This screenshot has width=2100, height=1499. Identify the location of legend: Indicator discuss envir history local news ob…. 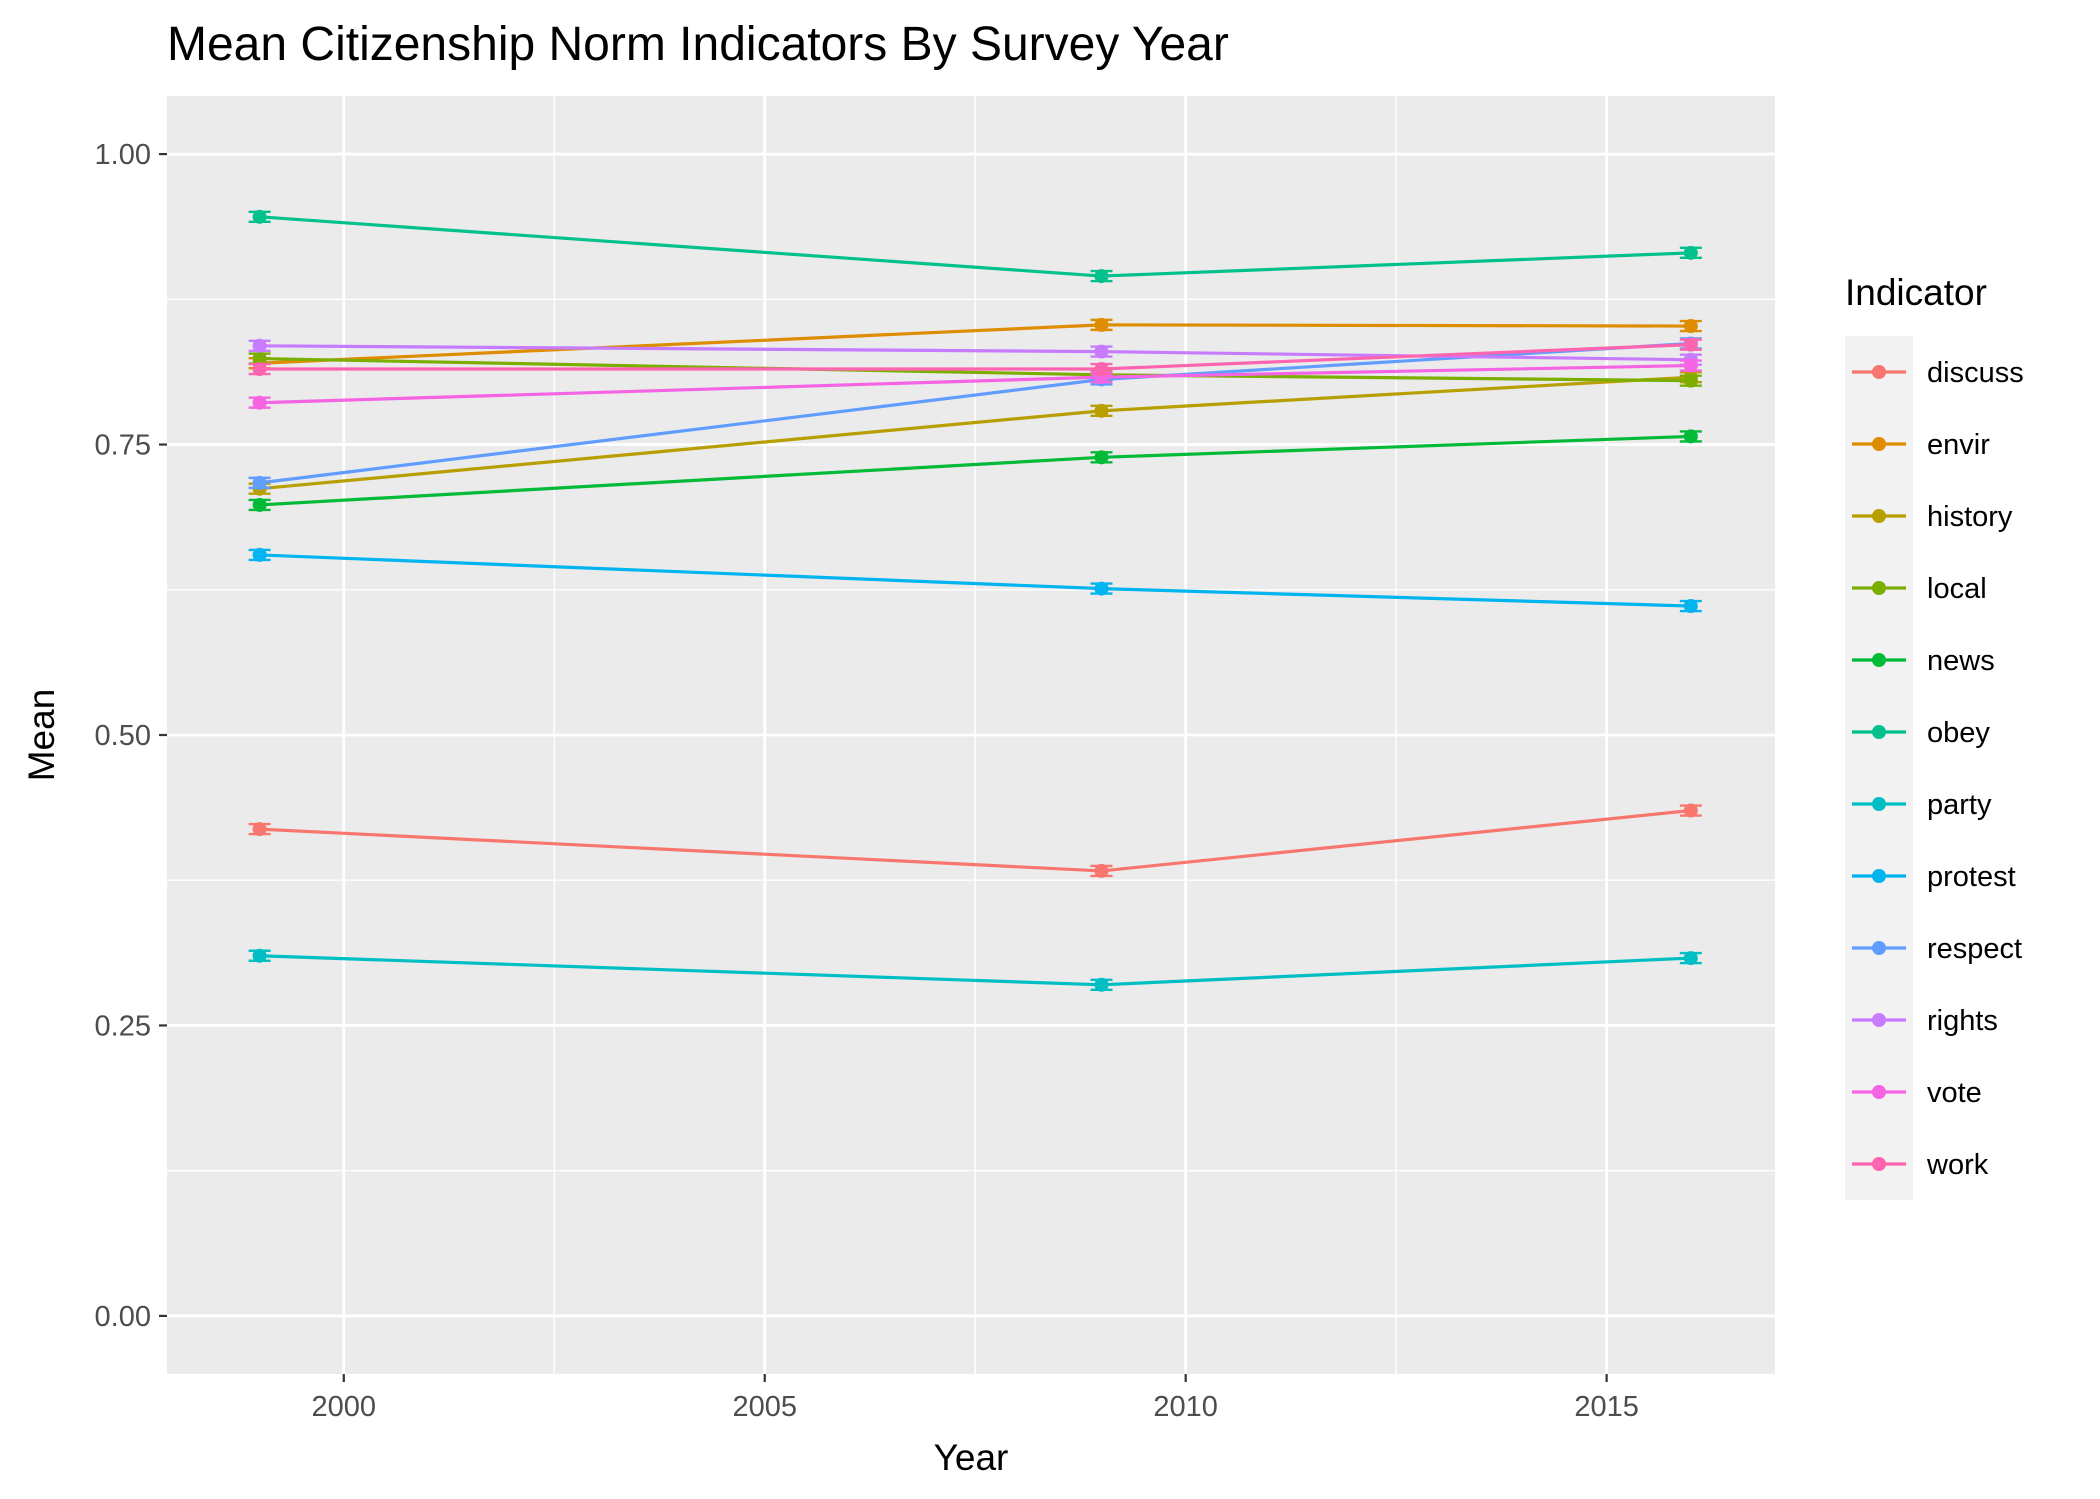
(1934, 736).